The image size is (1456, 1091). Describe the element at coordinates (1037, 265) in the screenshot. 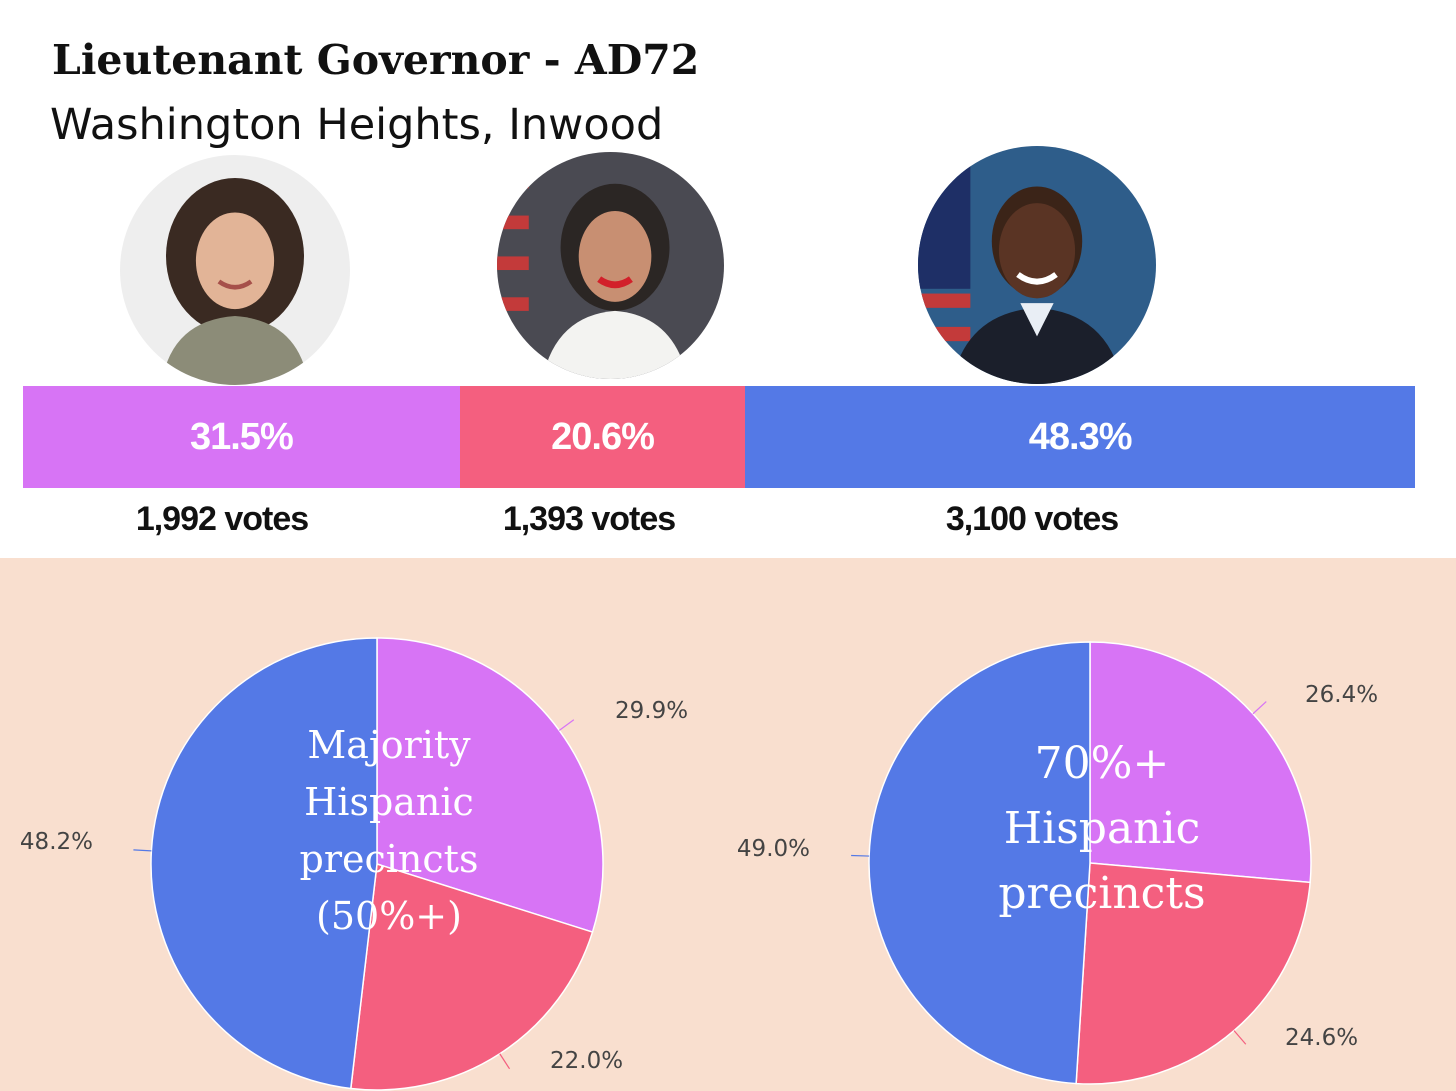

I see `candidate-3-photo` at that location.